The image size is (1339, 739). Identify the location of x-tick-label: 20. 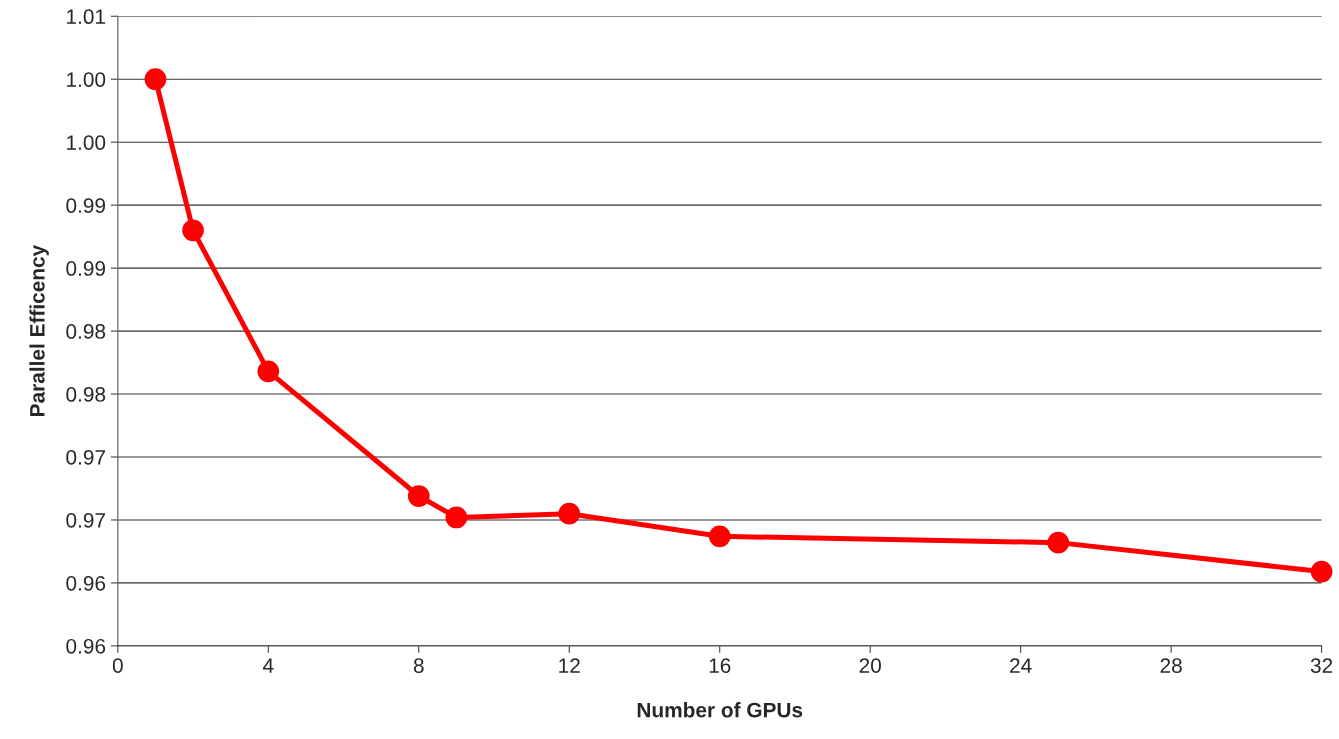
(870, 665).